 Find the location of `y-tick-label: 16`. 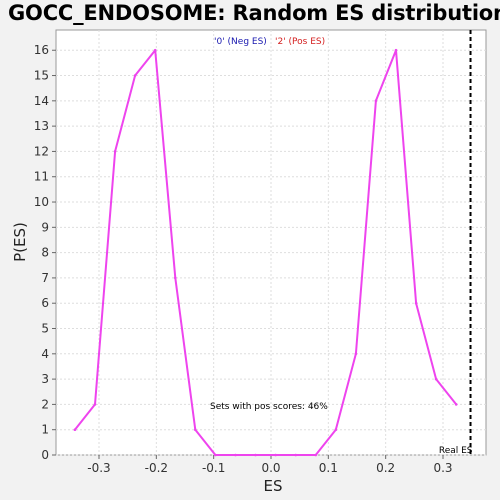

y-tick-label: 16 is located at coordinates (41, 50).